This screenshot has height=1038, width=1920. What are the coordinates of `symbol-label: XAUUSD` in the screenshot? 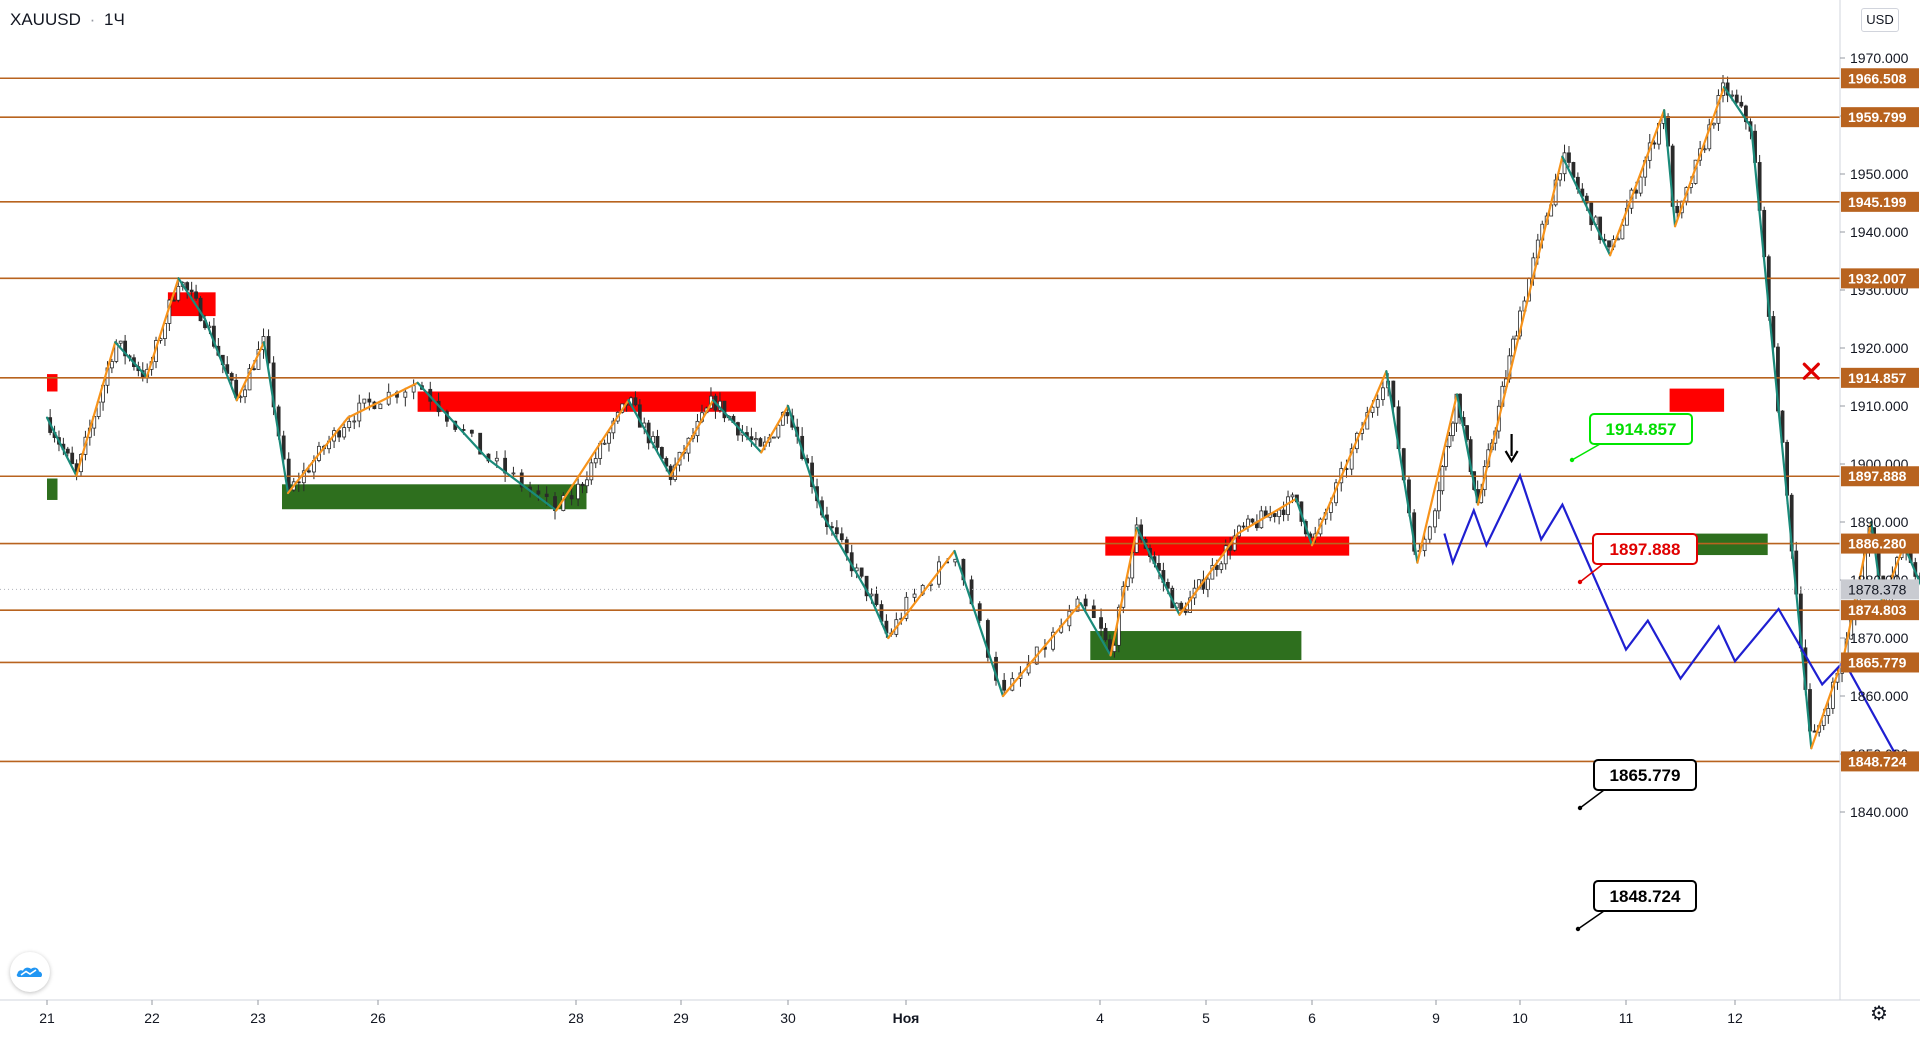 It's located at (45, 19).